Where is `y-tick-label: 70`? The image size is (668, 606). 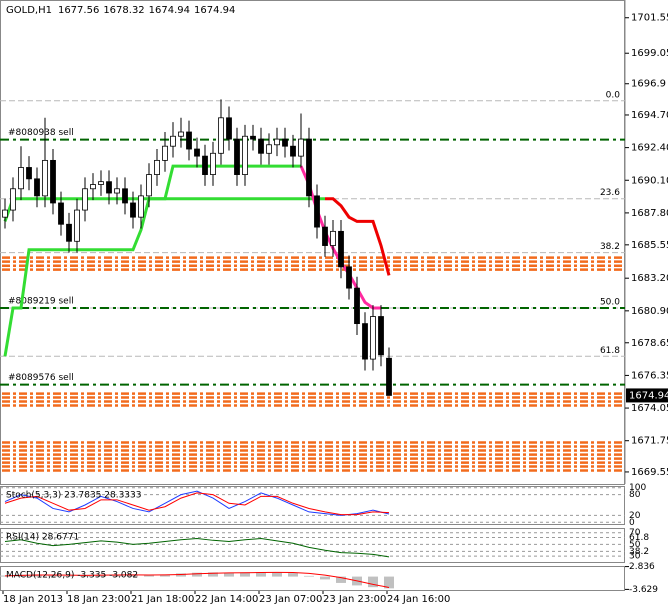 y-tick-label: 70 is located at coordinates (635, 533).